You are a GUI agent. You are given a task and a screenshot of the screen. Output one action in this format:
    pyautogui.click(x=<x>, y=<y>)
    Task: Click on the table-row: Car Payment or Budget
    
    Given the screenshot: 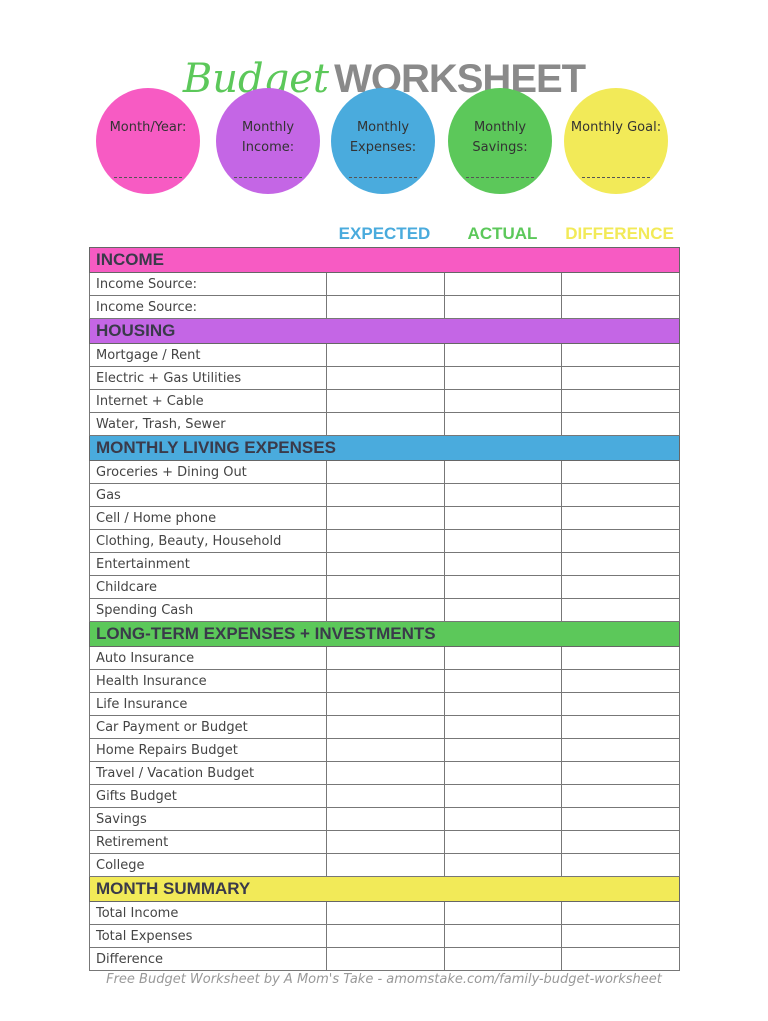 What is the action you would take?
    pyautogui.click(x=384, y=727)
    